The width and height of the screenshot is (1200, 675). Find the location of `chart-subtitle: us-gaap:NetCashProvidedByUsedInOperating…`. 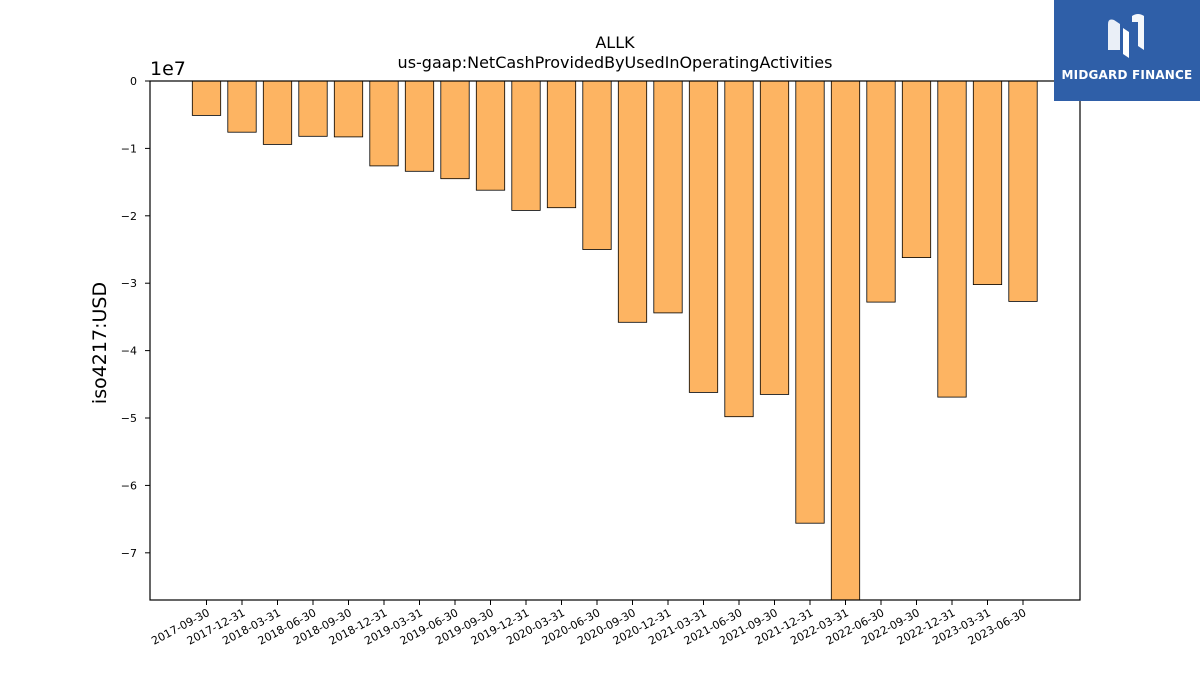

chart-subtitle: us-gaap:NetCashProvidedByUsedInOperating… is located at coordinates (615, 62).